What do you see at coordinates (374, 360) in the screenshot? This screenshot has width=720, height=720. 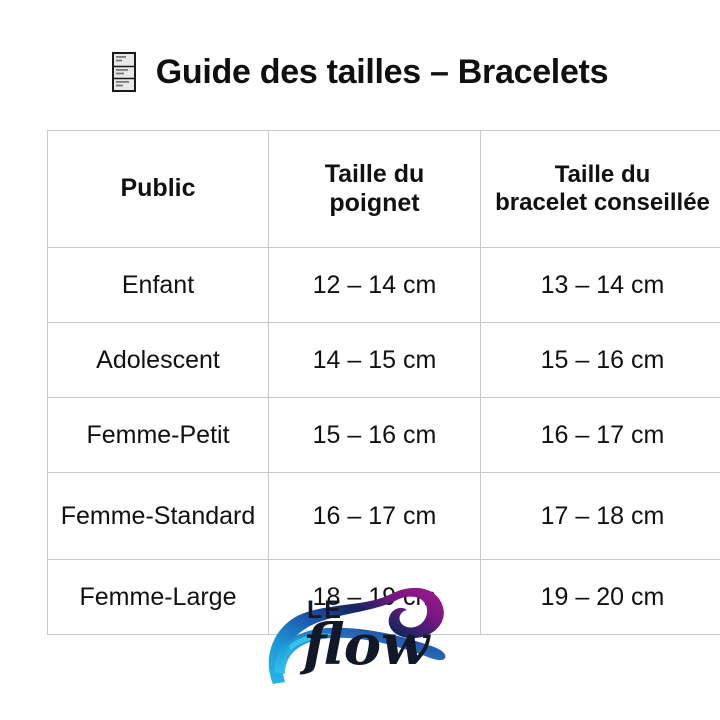 I see `cell-wrist: 14 – 15 cm` at bounding box center [374, 360].